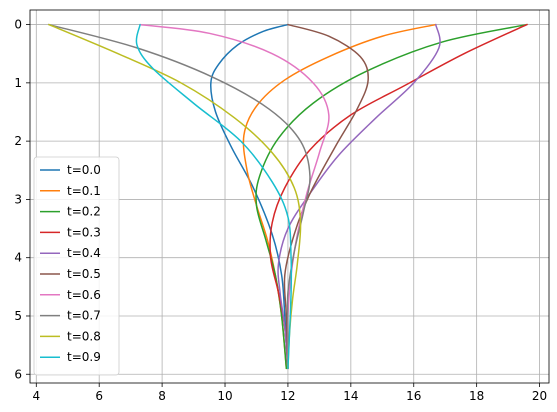 The image size is (557, 412). Describe the element at coordinates (18, 199) in the screenshot. I see `y-tick-label: 3` at that location.